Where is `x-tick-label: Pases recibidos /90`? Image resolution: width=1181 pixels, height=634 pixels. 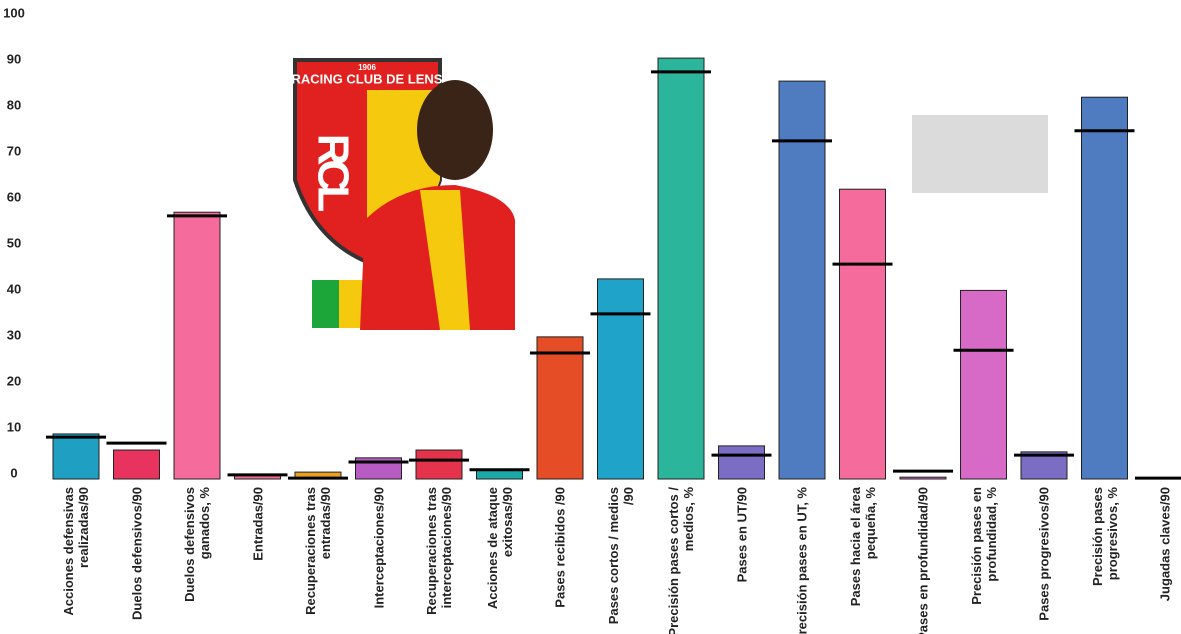
x-tick-label: Pases recibidos /90 is located at coordinates (560, 547).